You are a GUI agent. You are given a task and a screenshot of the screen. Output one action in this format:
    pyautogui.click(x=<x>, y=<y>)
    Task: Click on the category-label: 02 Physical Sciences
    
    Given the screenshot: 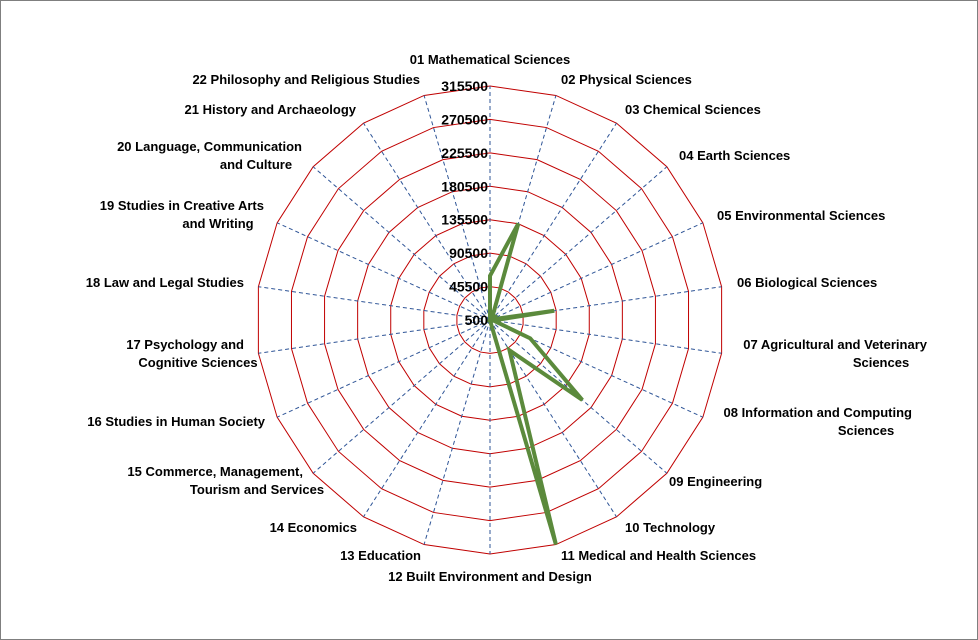 What is the action you would take?
    pyautogui.click(x=626, y=79)
    